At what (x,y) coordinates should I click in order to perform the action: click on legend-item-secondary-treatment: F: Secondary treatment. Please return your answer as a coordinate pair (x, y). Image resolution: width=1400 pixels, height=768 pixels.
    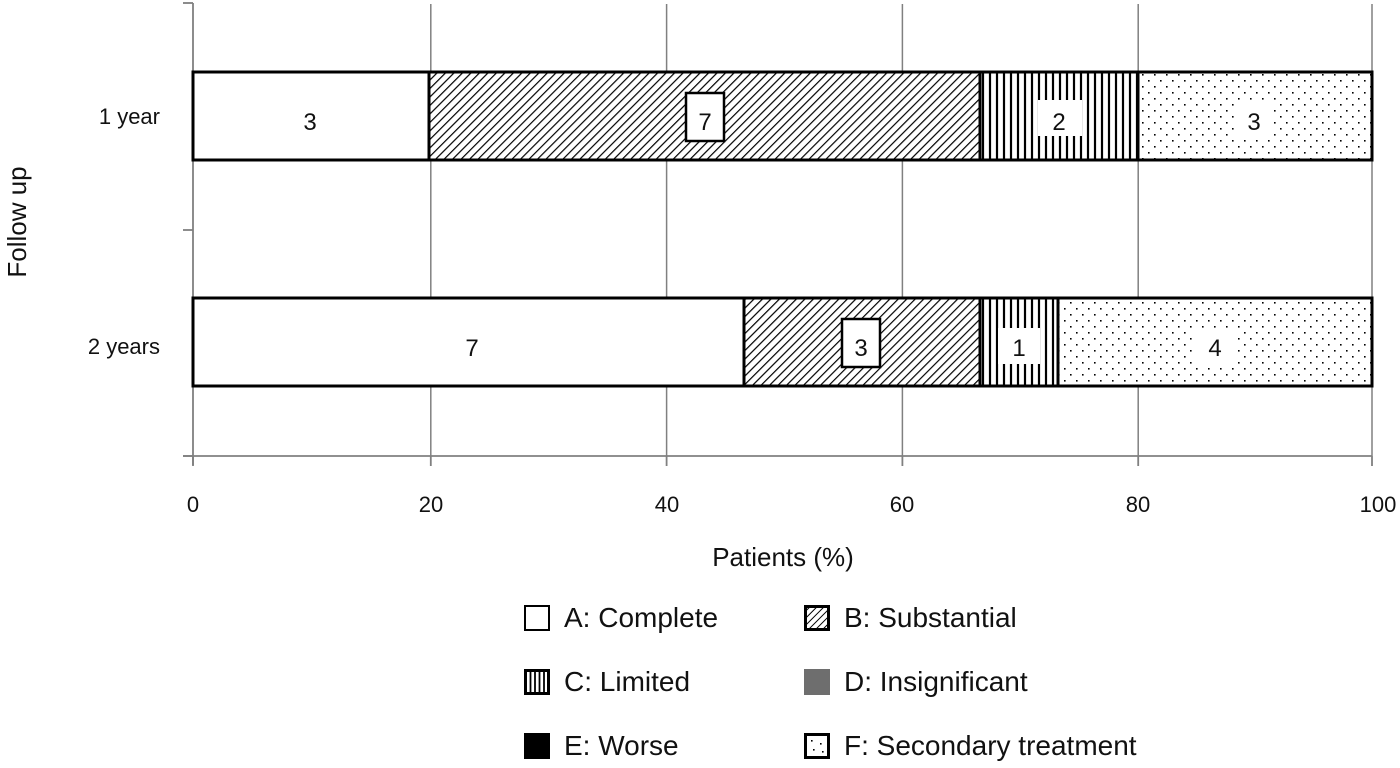
    Looking at the image, I should click on (1014, 746).